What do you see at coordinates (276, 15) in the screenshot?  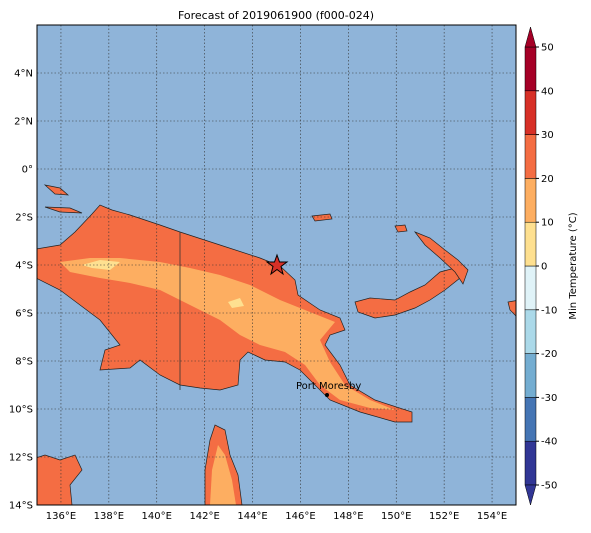 I see `title: Forecast of 2019061900 (f000-024)` at bounding box center [276, 15].